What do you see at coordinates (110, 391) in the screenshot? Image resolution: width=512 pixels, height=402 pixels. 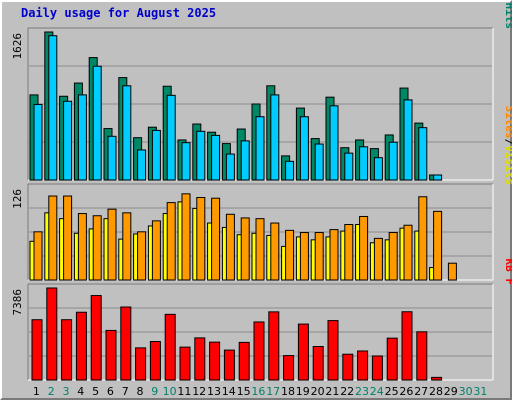 I see `x-tick-label: 6` at bounding box center [110, 391].